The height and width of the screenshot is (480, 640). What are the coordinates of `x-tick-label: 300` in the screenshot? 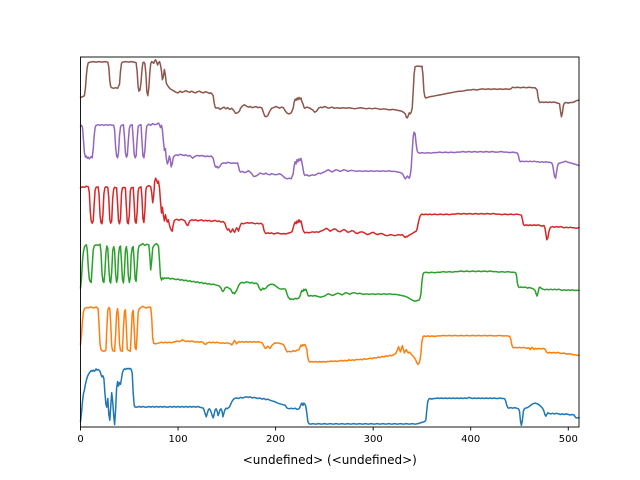 It's located at (373, 439).